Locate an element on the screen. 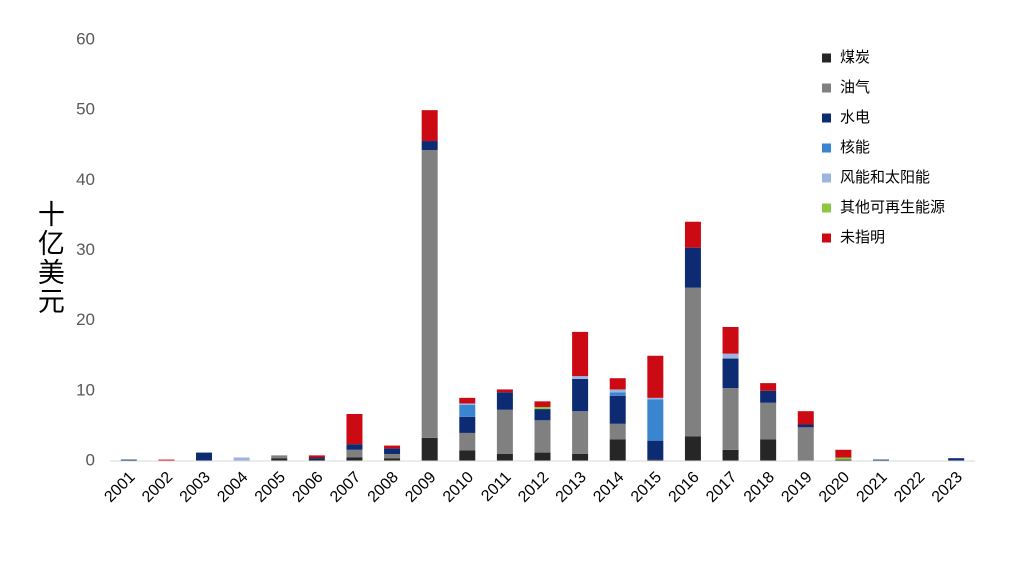 The width and height of the screenshot is (1024, 581). x-tick-label: 2021 is located at coordinates (872, 487).